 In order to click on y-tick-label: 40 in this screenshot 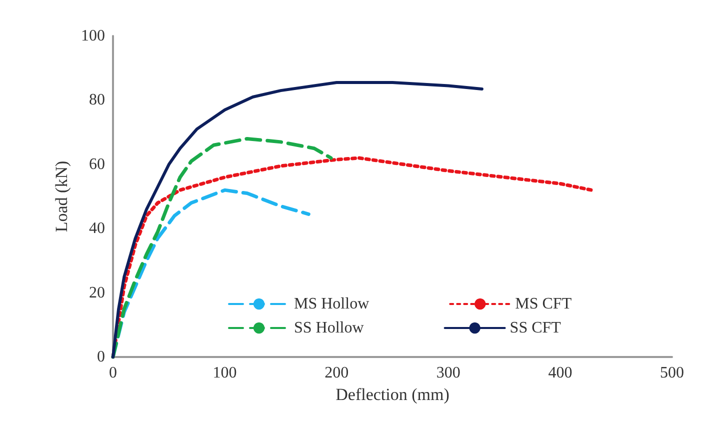, I will do `click(97, 229)`.